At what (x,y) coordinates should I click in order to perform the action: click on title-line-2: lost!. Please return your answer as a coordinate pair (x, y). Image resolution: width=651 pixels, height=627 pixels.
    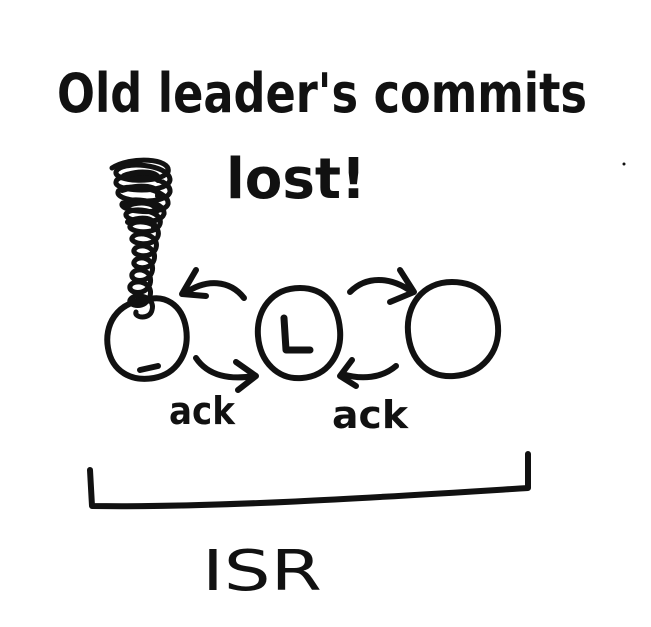
    Looking at the image, I should click on (296, 179).